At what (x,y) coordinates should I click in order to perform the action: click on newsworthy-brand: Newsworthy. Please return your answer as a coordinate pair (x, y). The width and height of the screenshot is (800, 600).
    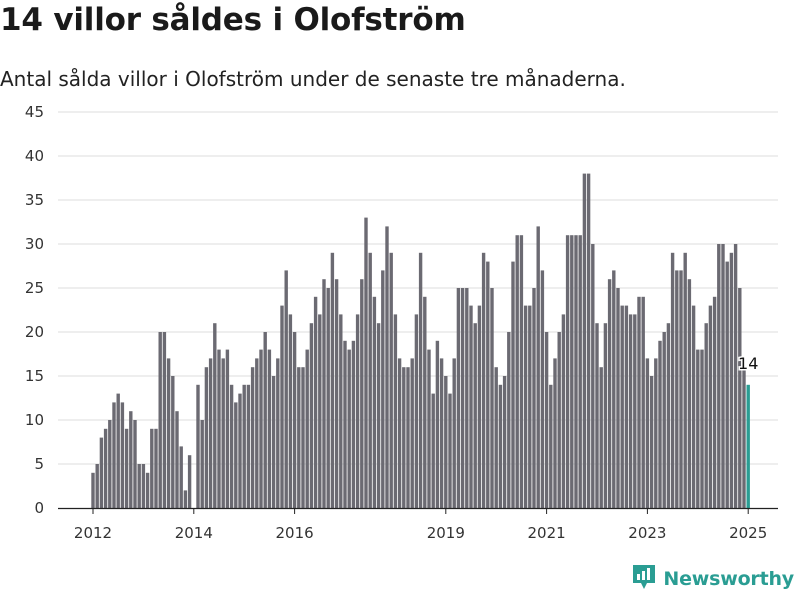
    Looking at the image, I should click on (712, 579).